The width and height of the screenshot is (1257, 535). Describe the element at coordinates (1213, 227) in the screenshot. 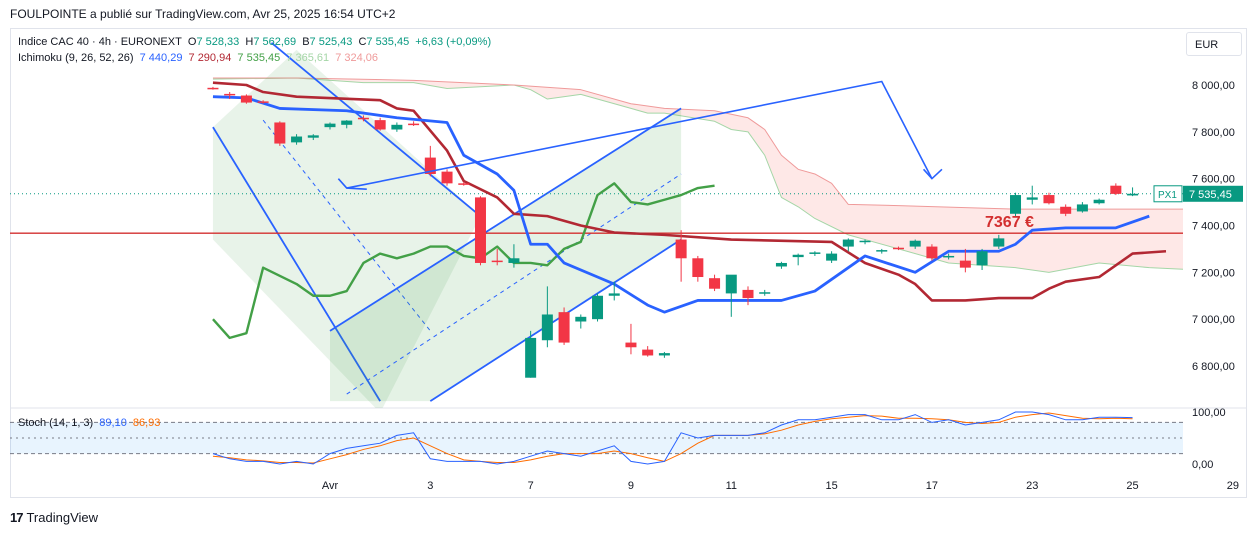

I see `price-axis-tick-label: 7 400,00` at that location.